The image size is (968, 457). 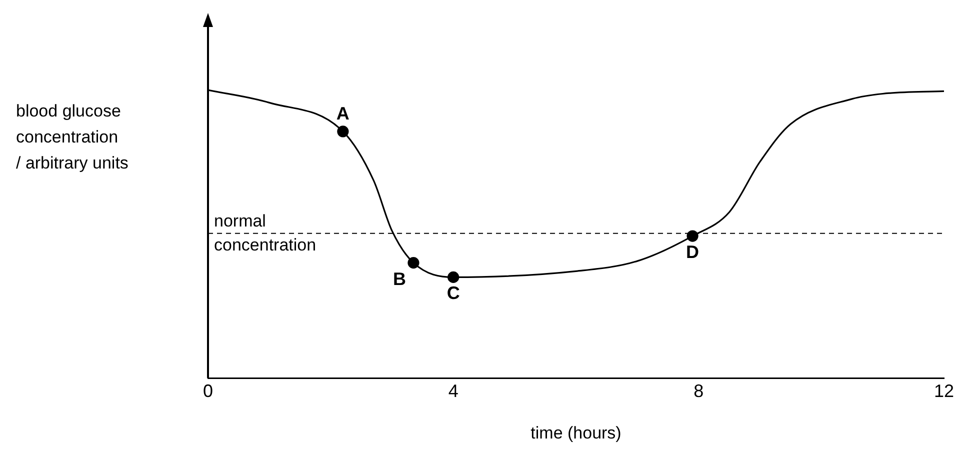 What do you see at coordinates (343, 113) in the screenshot?
I see `annotation: A` at bounding box center [343, 113].